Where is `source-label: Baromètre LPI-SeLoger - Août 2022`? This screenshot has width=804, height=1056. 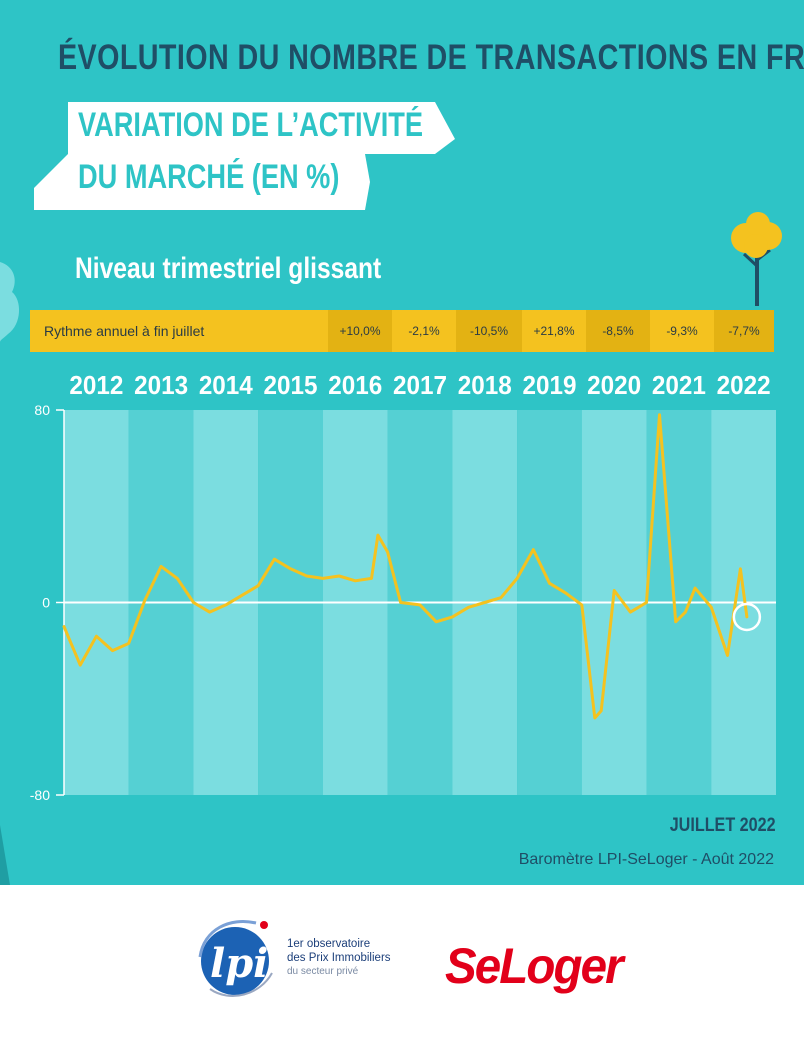
source-label: Baromètre LPI-SeLoger - Août 2022 is located at coordinates (646, 859).